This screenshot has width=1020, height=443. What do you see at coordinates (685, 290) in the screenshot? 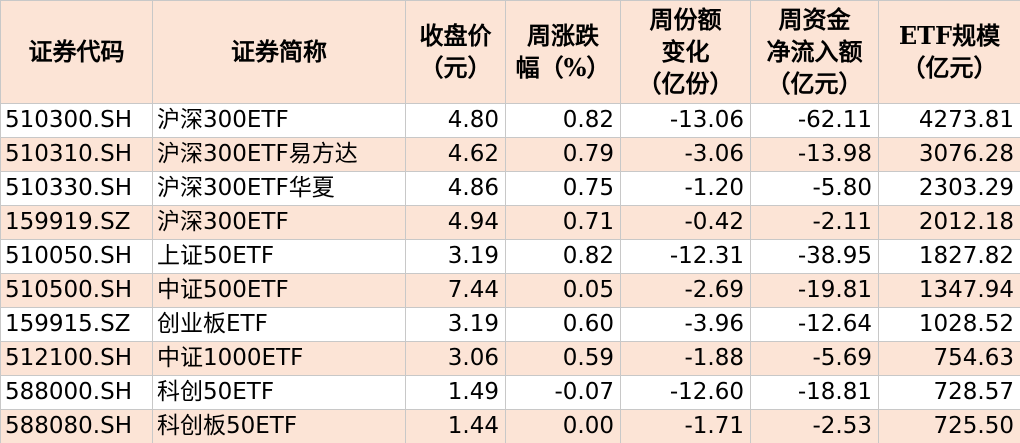
I see `number-cell: -2.69` at bounding box center [685, 290].